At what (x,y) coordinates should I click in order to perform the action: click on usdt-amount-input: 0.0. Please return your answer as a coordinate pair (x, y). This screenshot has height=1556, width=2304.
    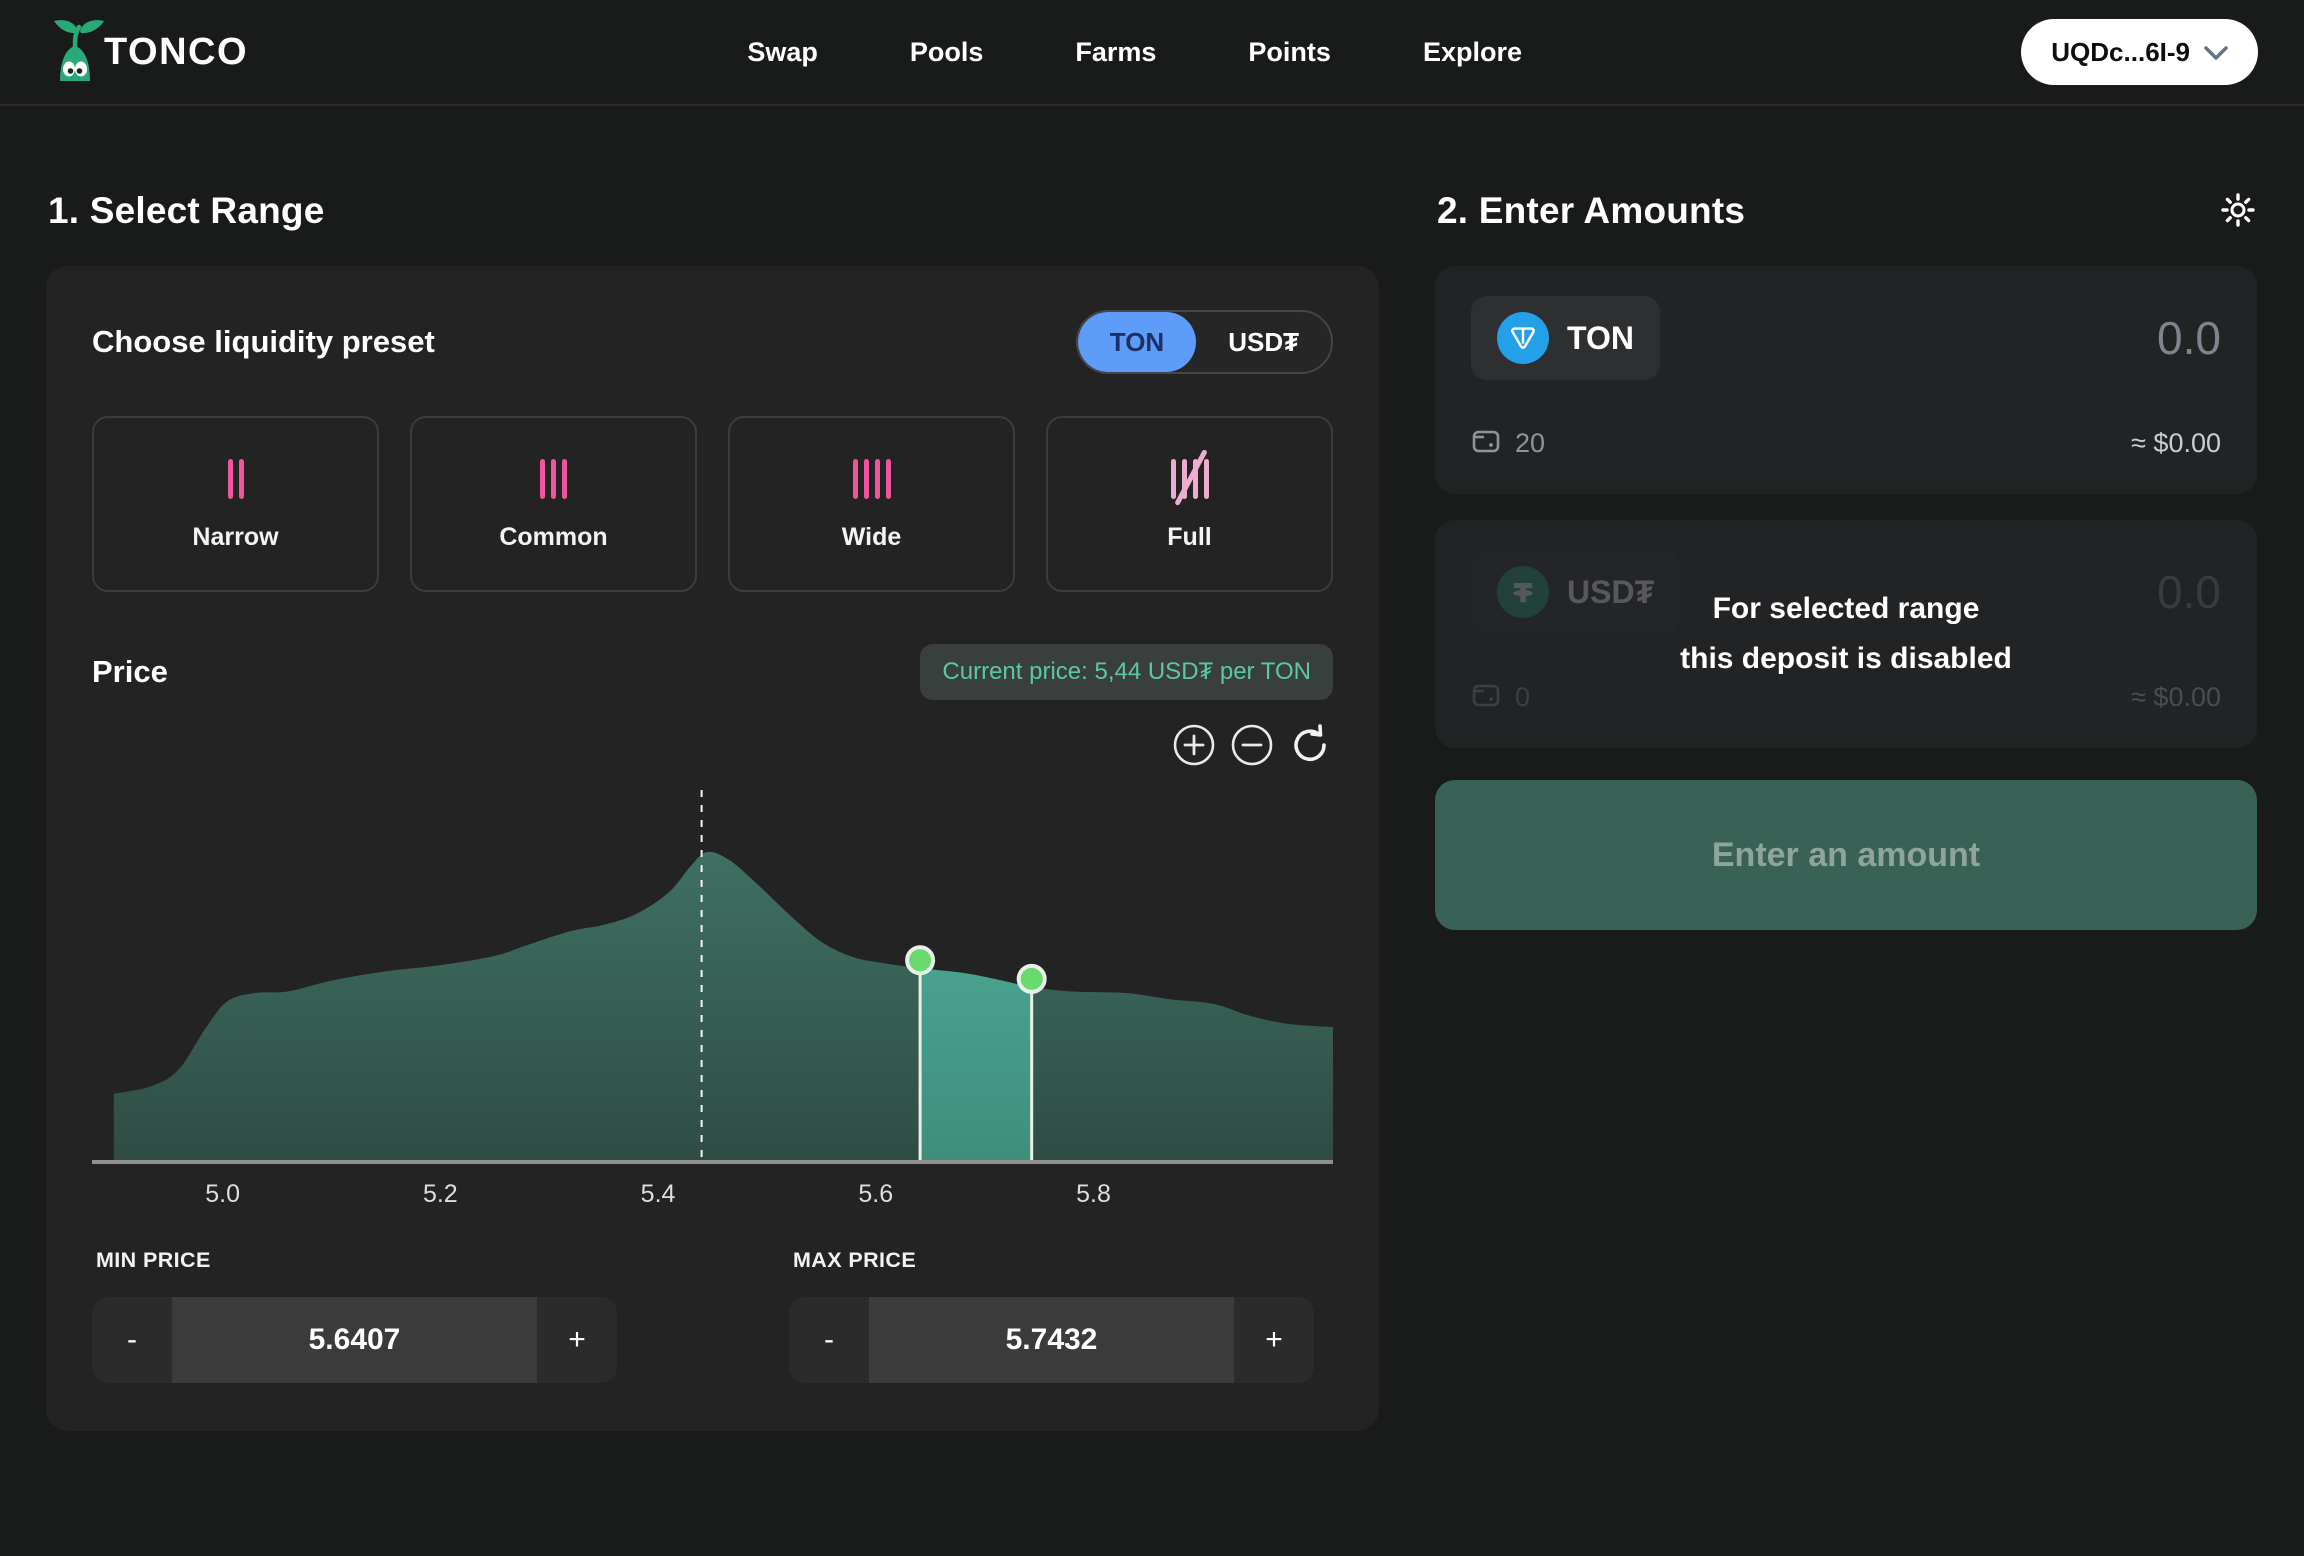
    Looking at the image, I should click on (2189, 592).